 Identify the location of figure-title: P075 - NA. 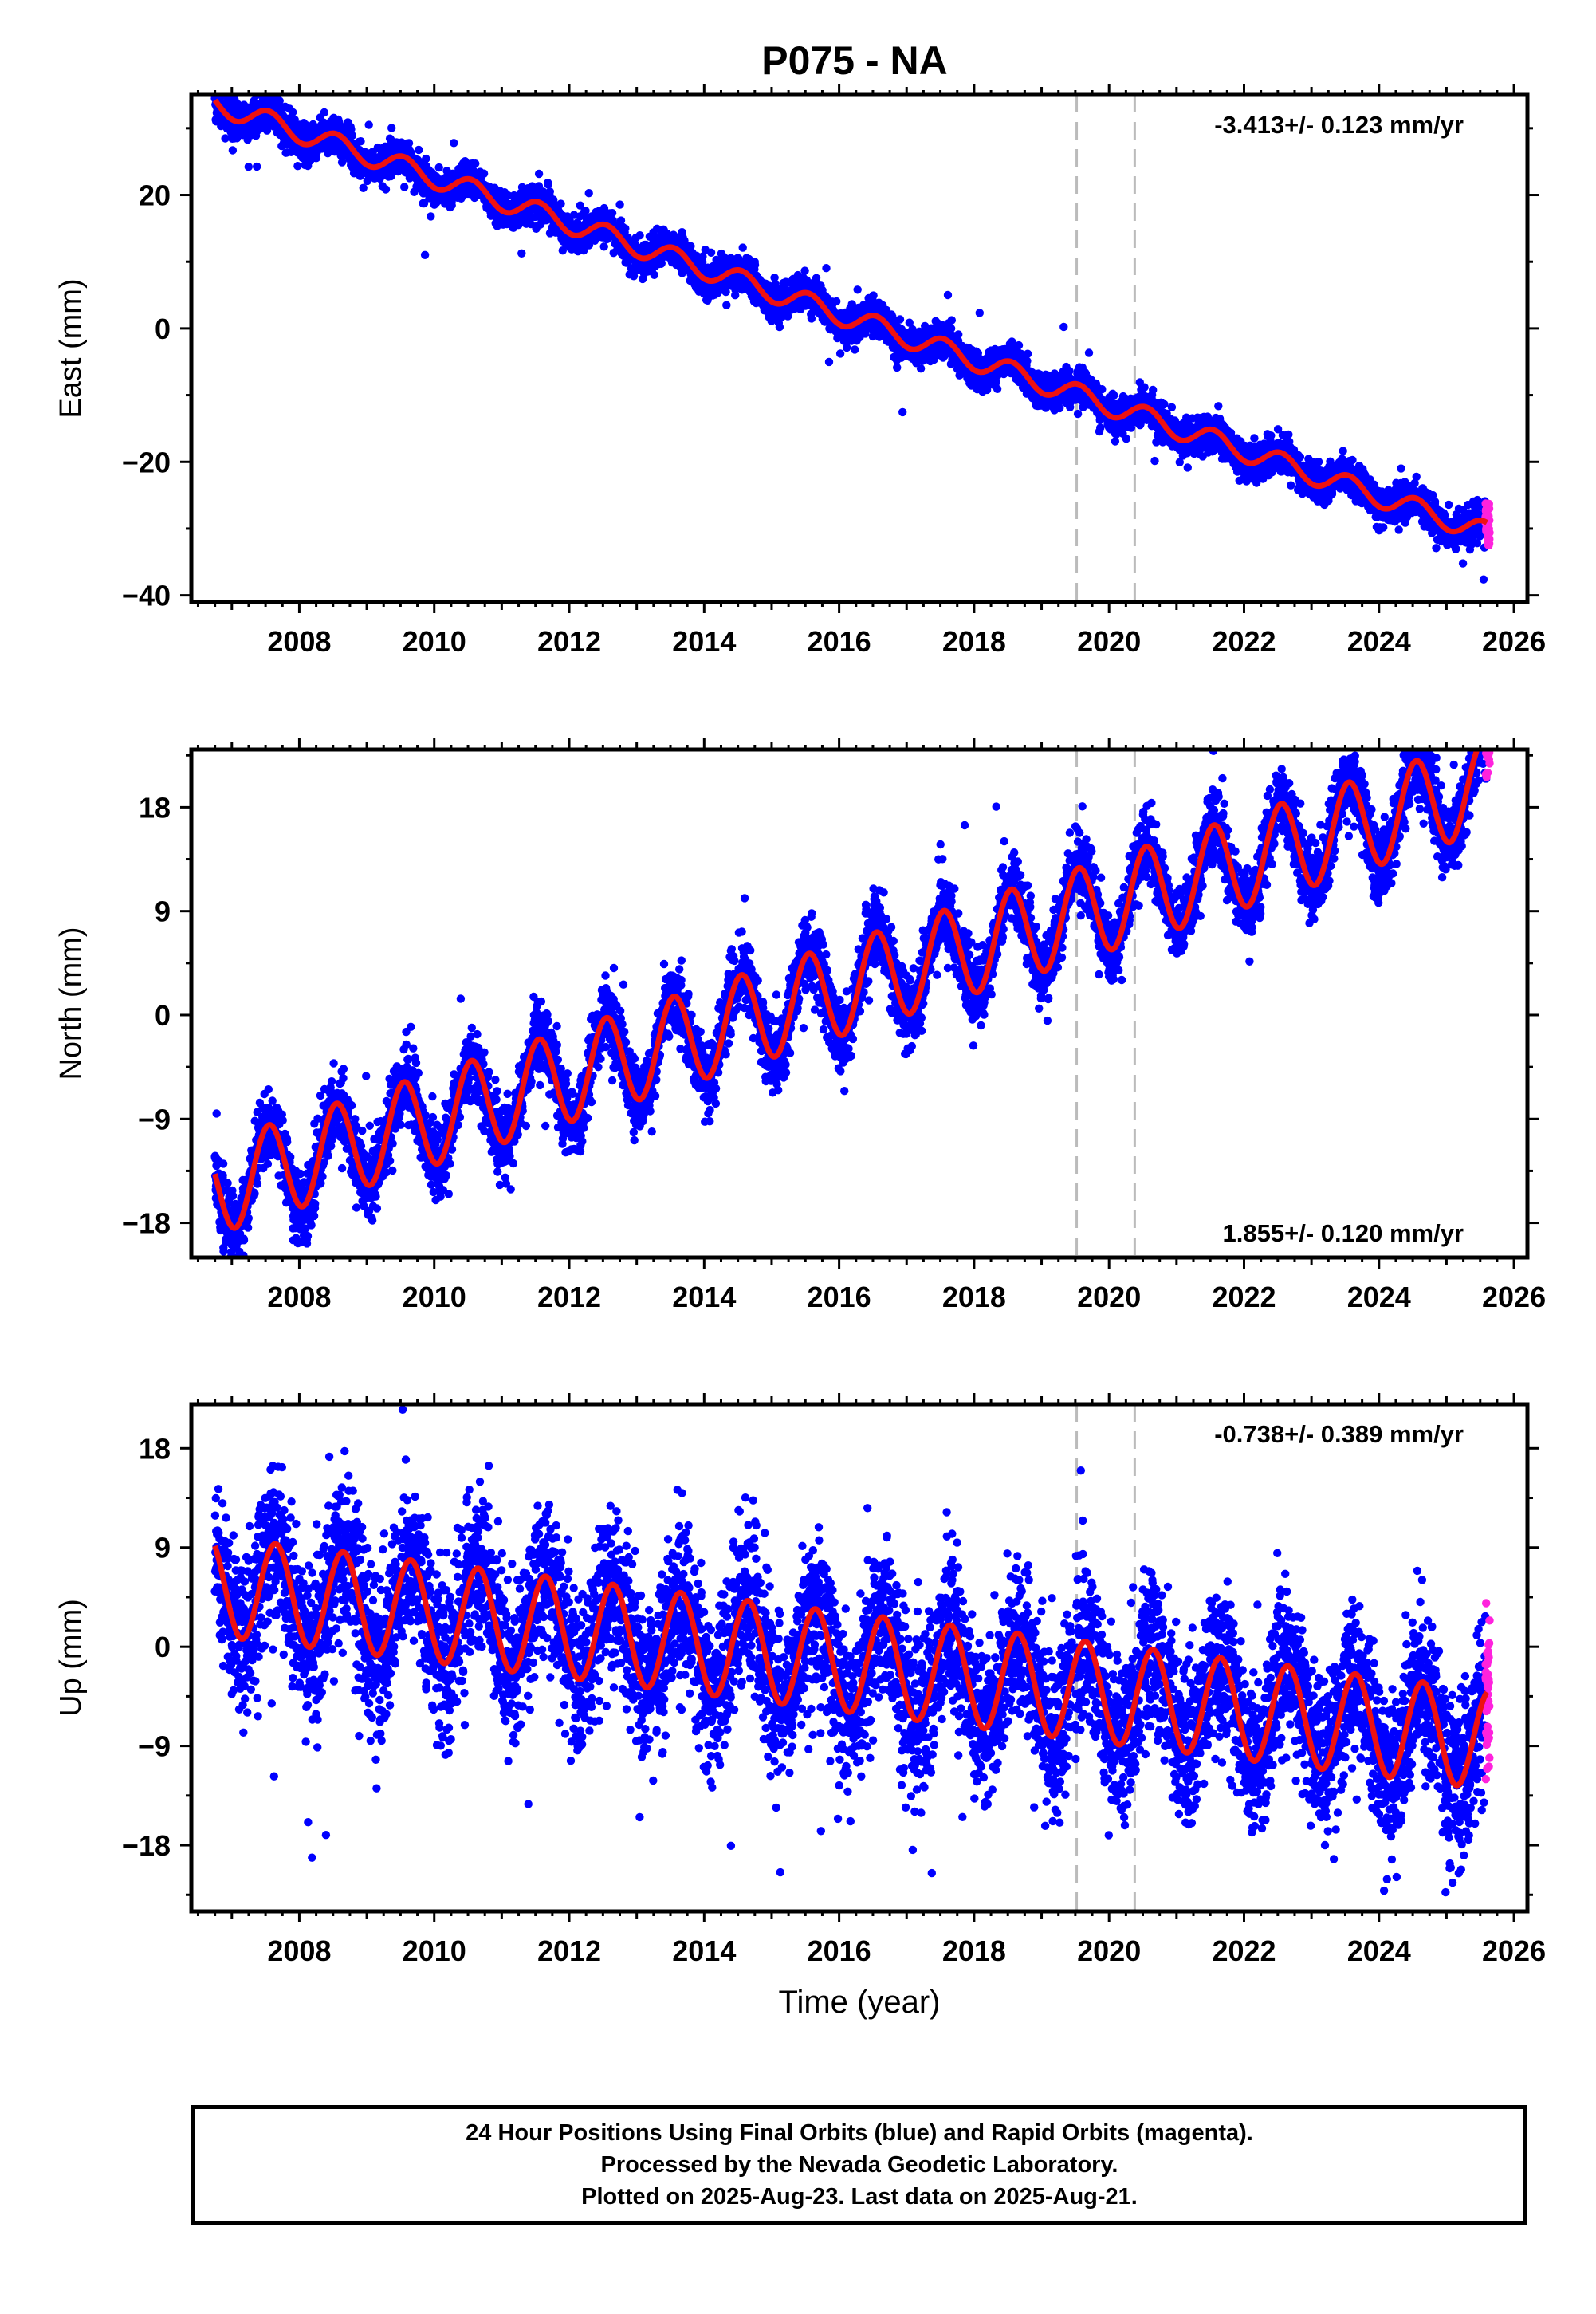
(854, 61).